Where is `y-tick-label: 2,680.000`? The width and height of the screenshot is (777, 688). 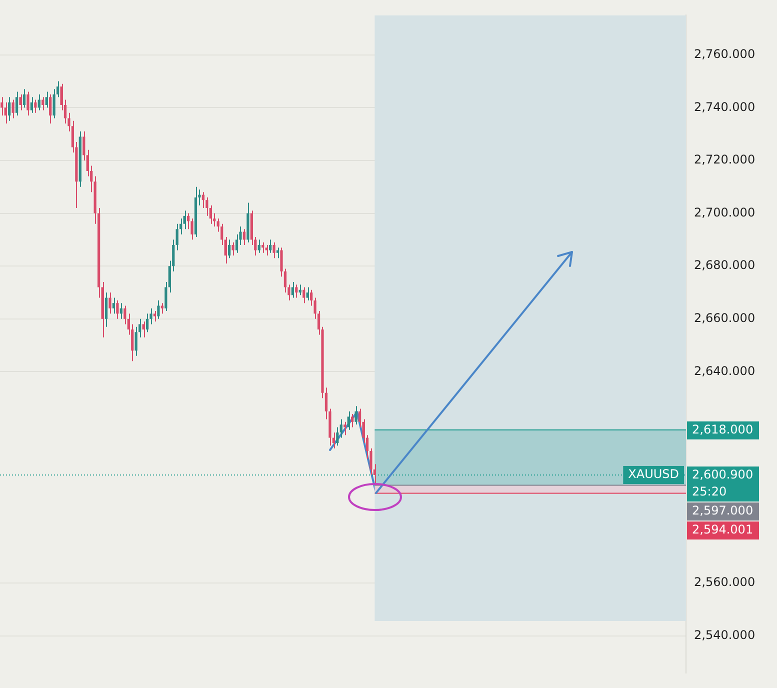 y-tick-label: 2,680.000 is located at coordinates (725, 265).